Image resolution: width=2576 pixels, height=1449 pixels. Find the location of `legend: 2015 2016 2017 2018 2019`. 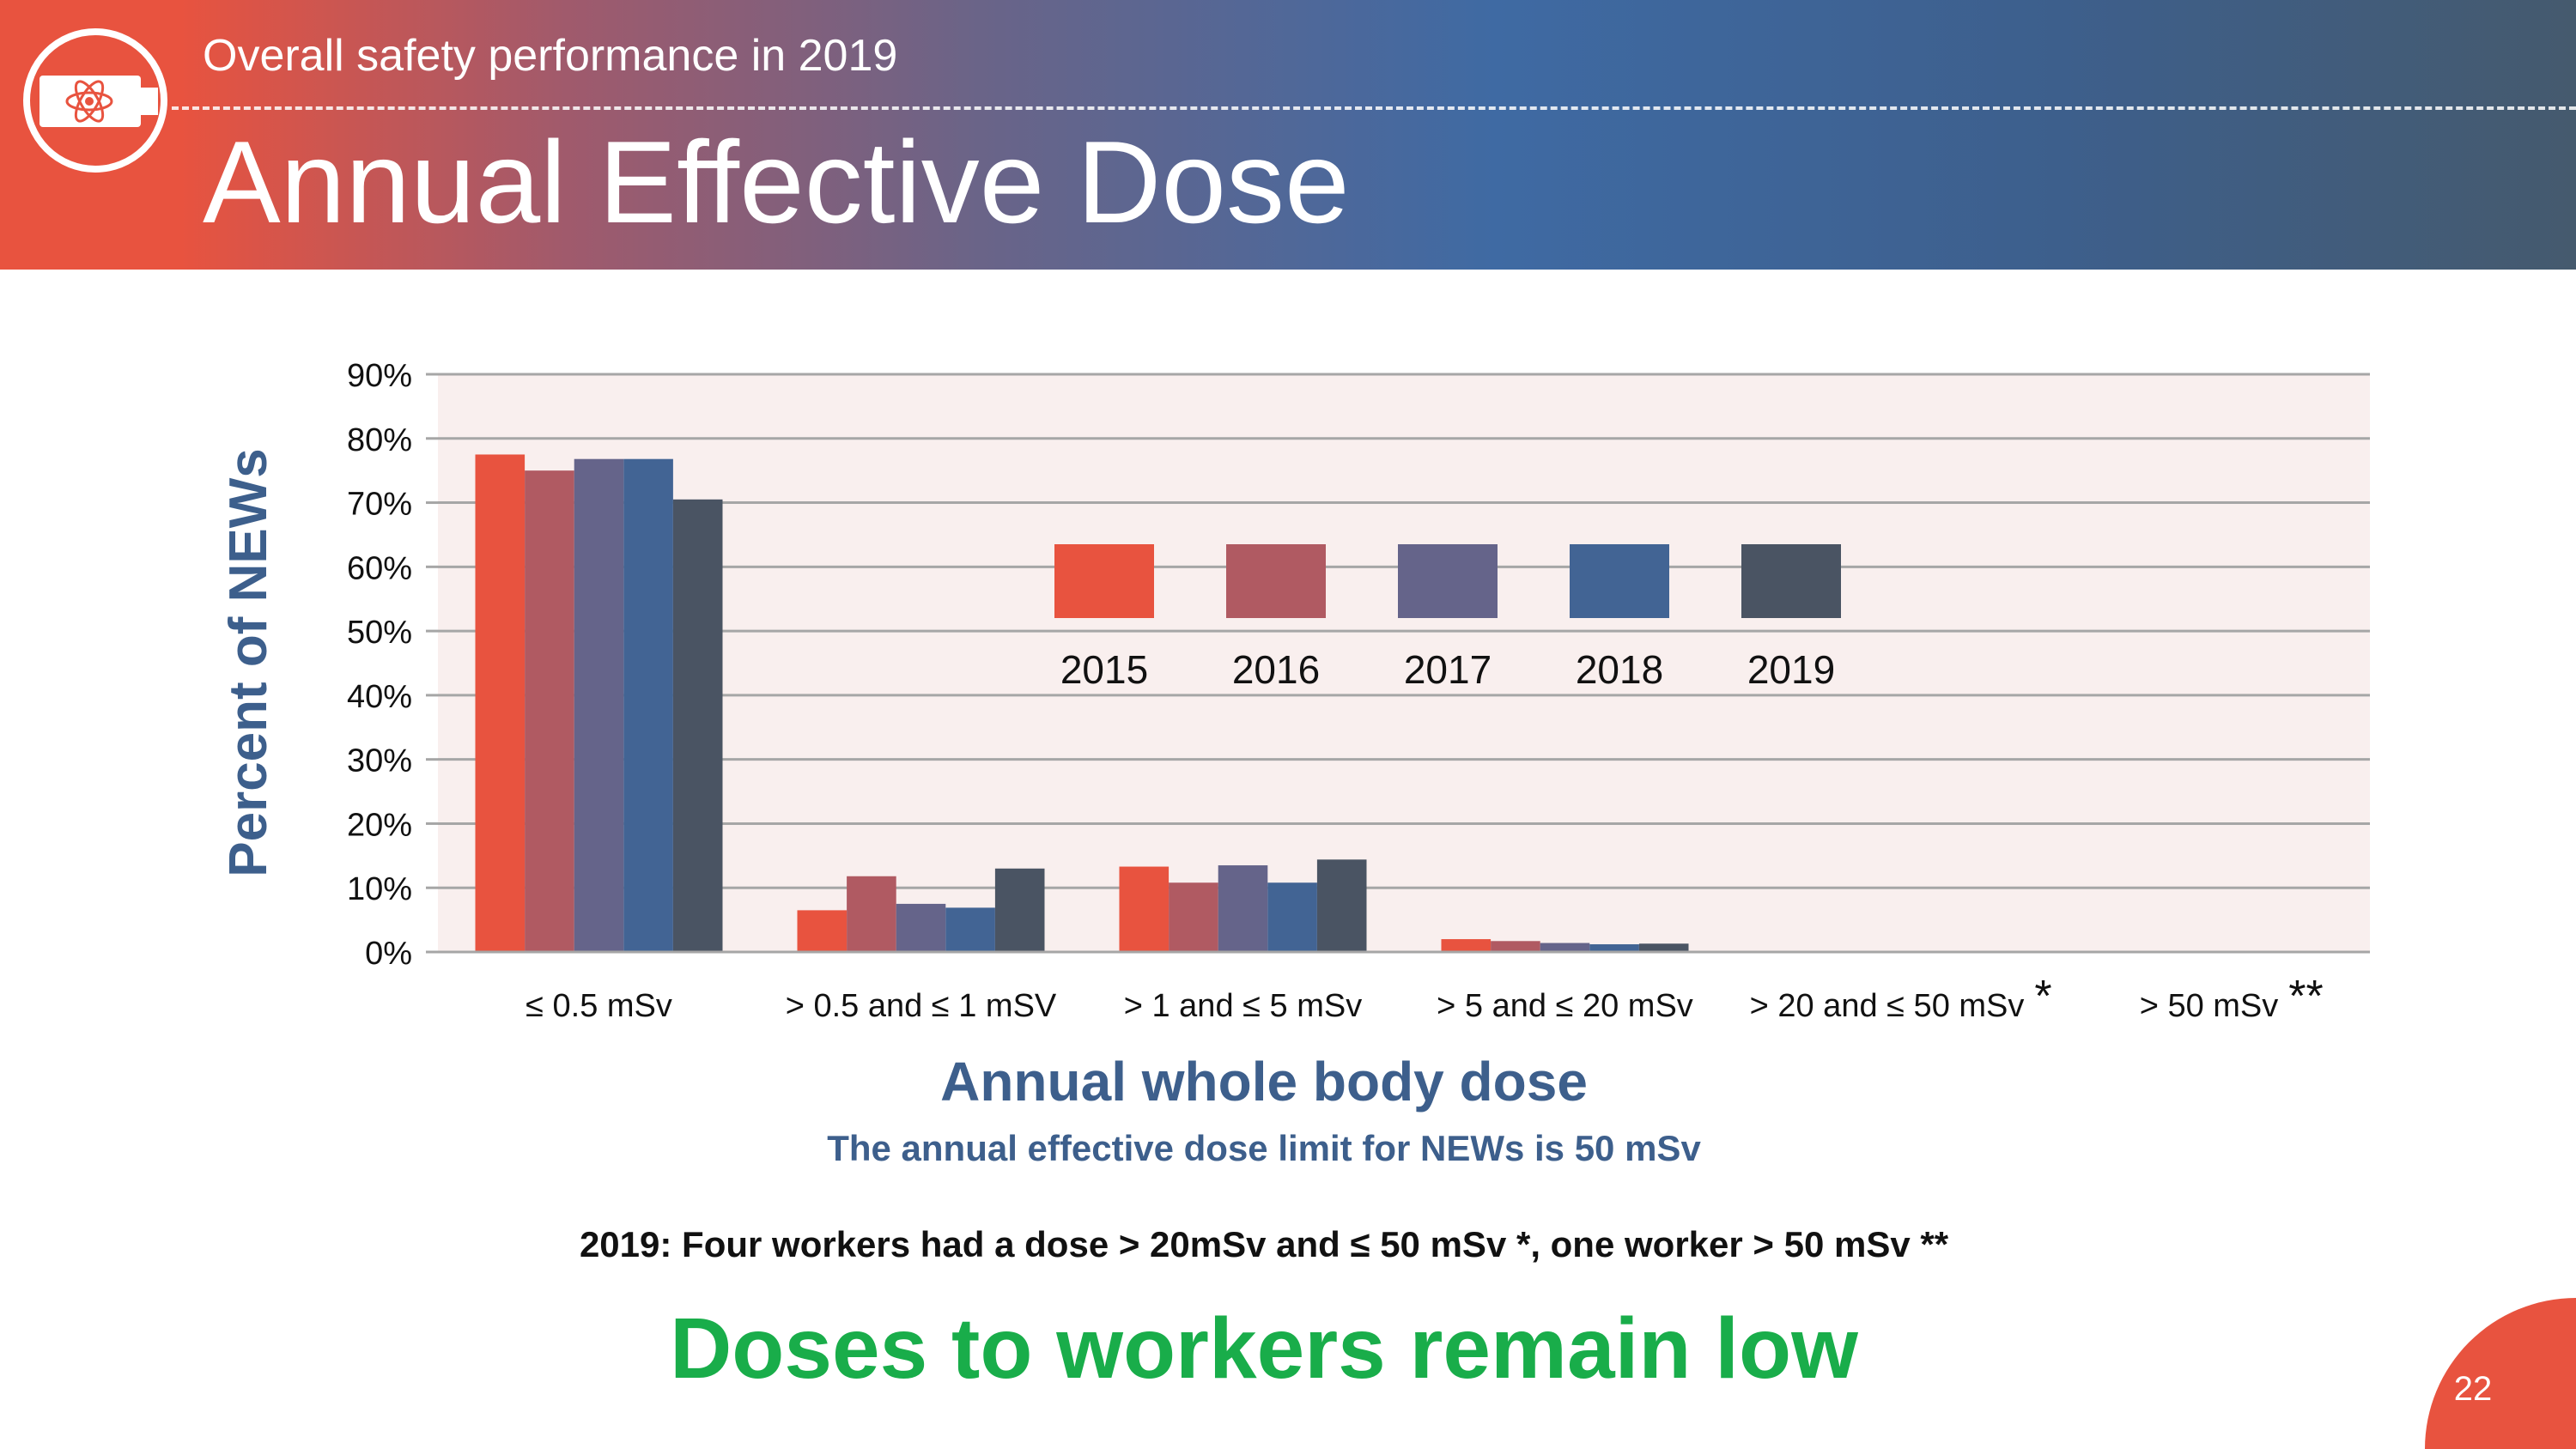

legend: 2015 2016 2017 2018 2019 is located at coordinates (1448, 618).